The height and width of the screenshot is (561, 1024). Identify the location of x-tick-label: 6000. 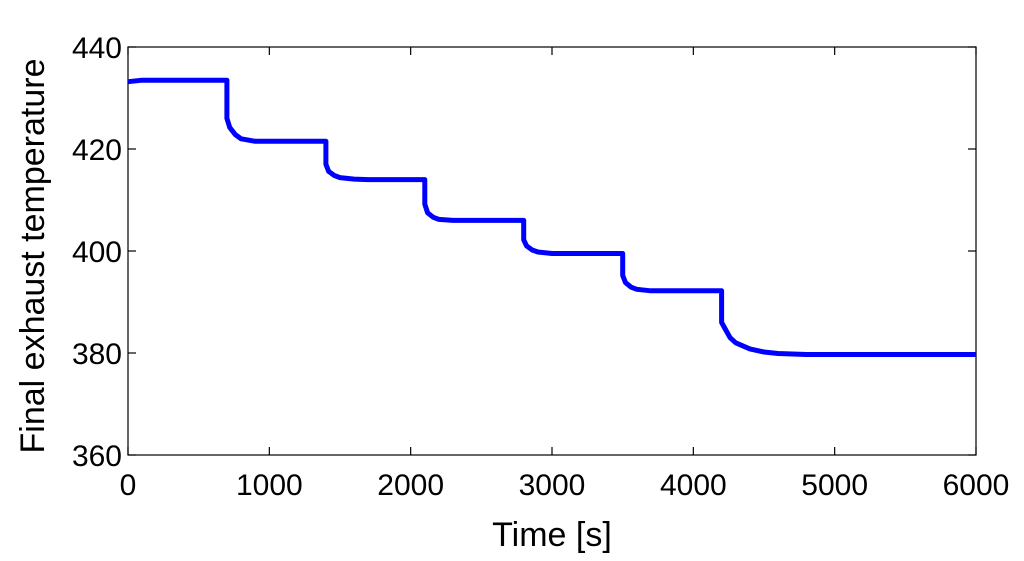
(976, 485).